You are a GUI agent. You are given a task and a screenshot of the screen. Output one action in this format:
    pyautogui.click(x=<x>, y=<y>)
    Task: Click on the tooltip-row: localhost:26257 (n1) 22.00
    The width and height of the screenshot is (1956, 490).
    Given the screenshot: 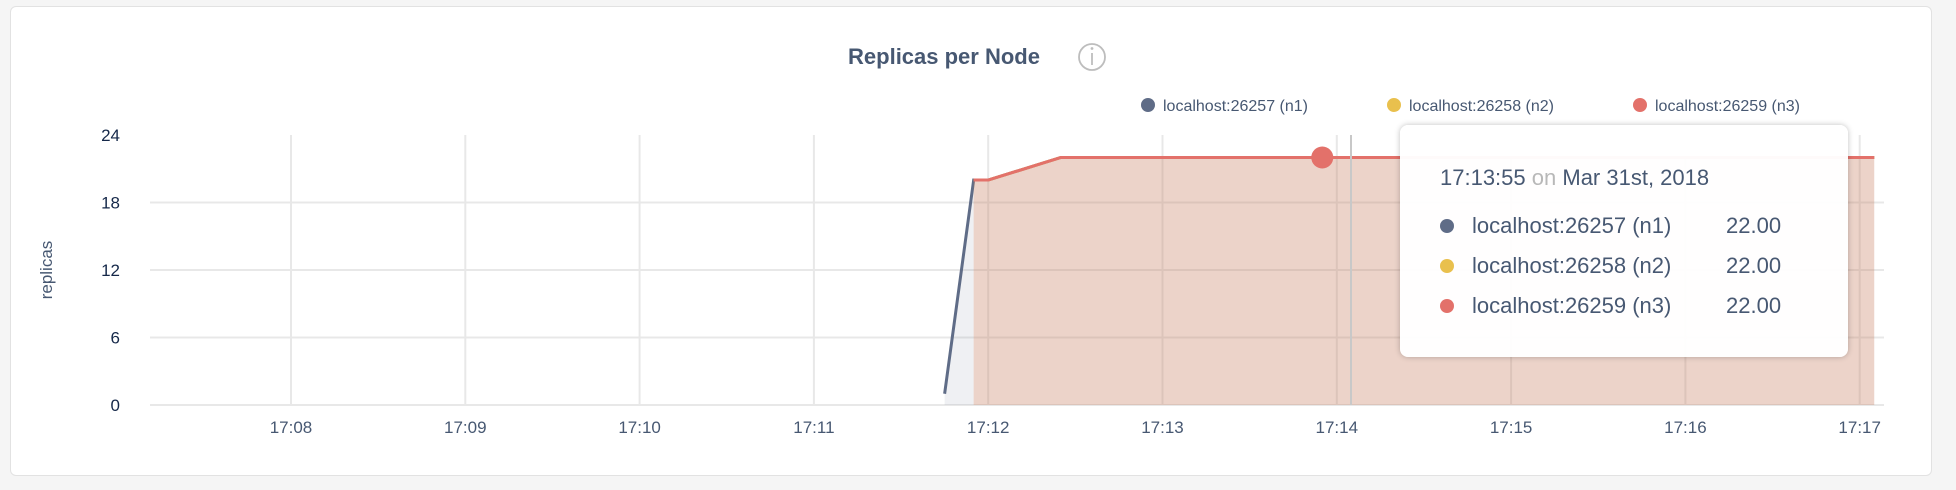 What is the action you would take?
    pyautogui.click(x=1610, y=226)
    